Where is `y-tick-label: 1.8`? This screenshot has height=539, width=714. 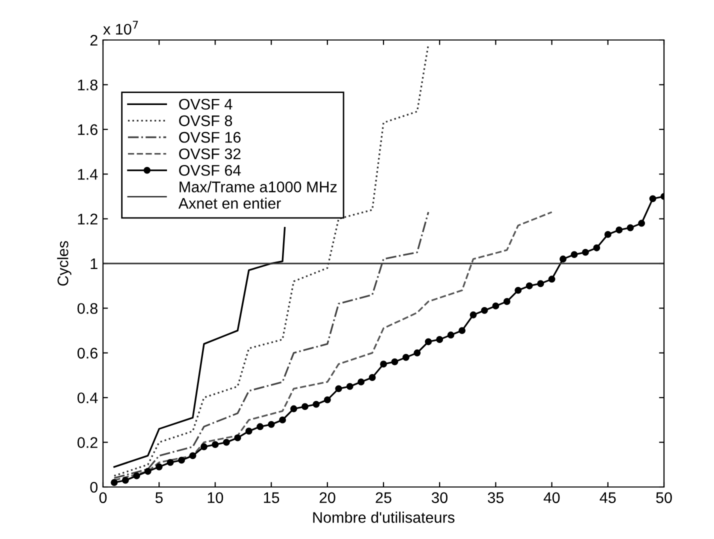 y-tick-label: 1.8 is located at coordinates (88, 85).